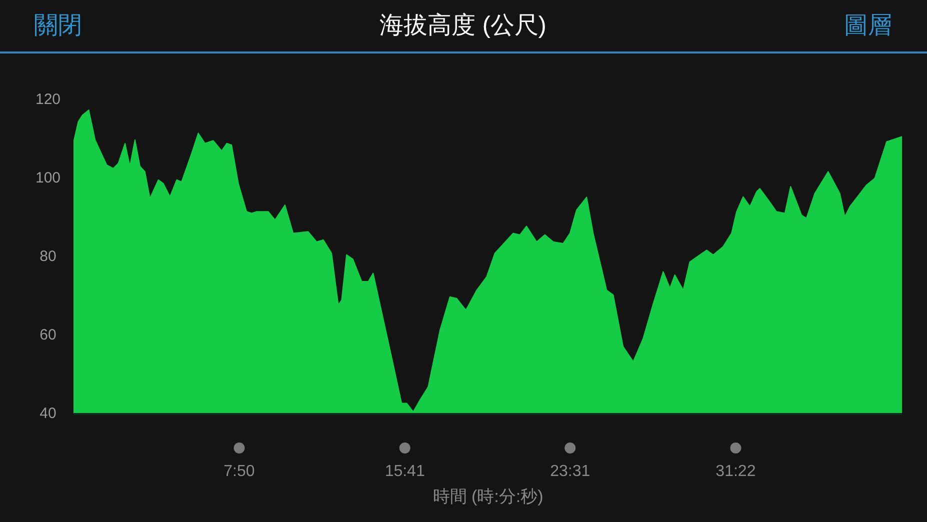 The image size is (927, 522). I want to click on title: 海拔高度 (公尺), so click(463, 25).